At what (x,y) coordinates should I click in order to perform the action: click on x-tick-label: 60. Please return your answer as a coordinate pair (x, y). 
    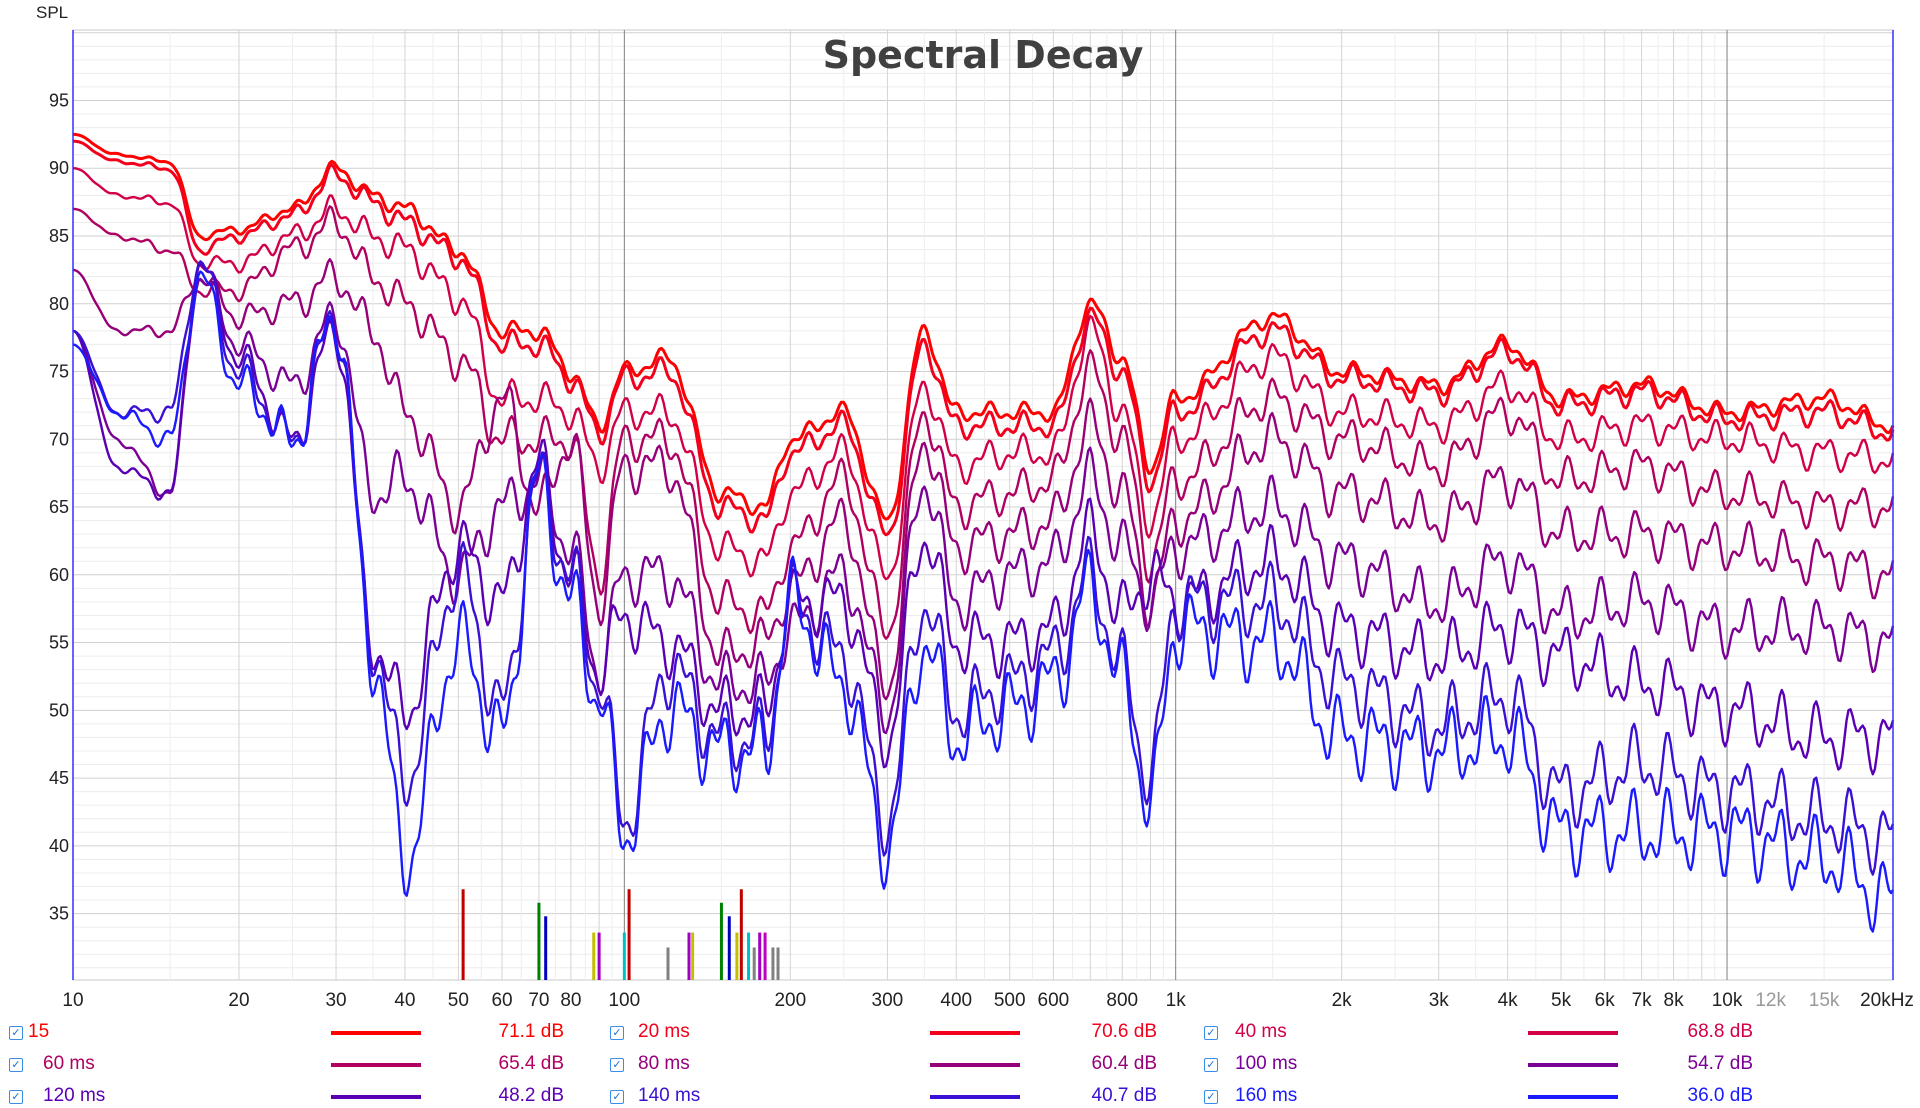
    Looking at the image, I should click on (501, 1000).